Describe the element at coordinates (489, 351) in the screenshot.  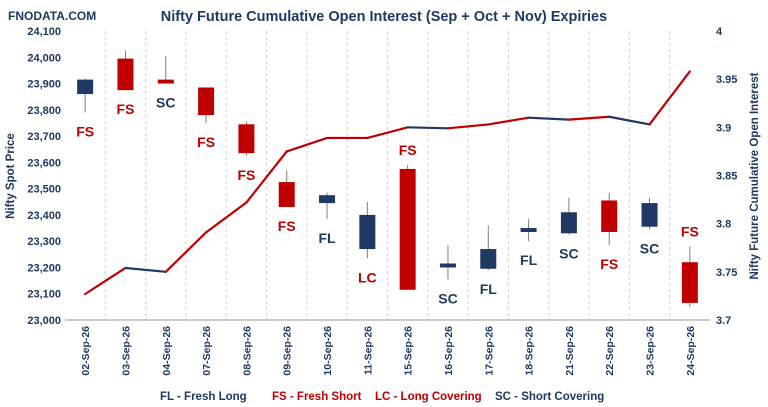
I see `x-tick-label: 17-Sep-26` at that location.